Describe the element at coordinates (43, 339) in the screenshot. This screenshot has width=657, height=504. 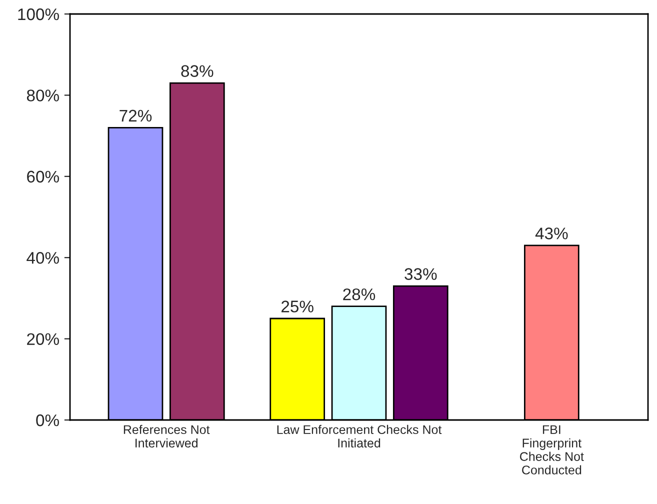
I see `y-tick-label: 20%` at that location.